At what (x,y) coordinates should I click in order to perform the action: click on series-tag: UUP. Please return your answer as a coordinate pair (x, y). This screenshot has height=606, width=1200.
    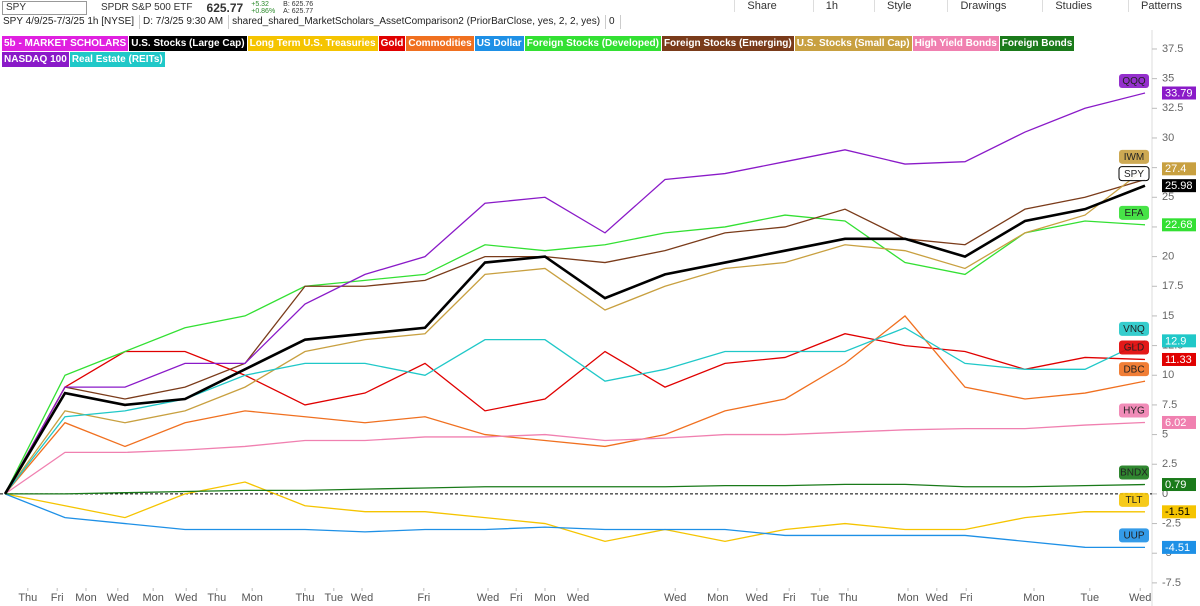
    Looking at the image, I should click on (1134, 535).